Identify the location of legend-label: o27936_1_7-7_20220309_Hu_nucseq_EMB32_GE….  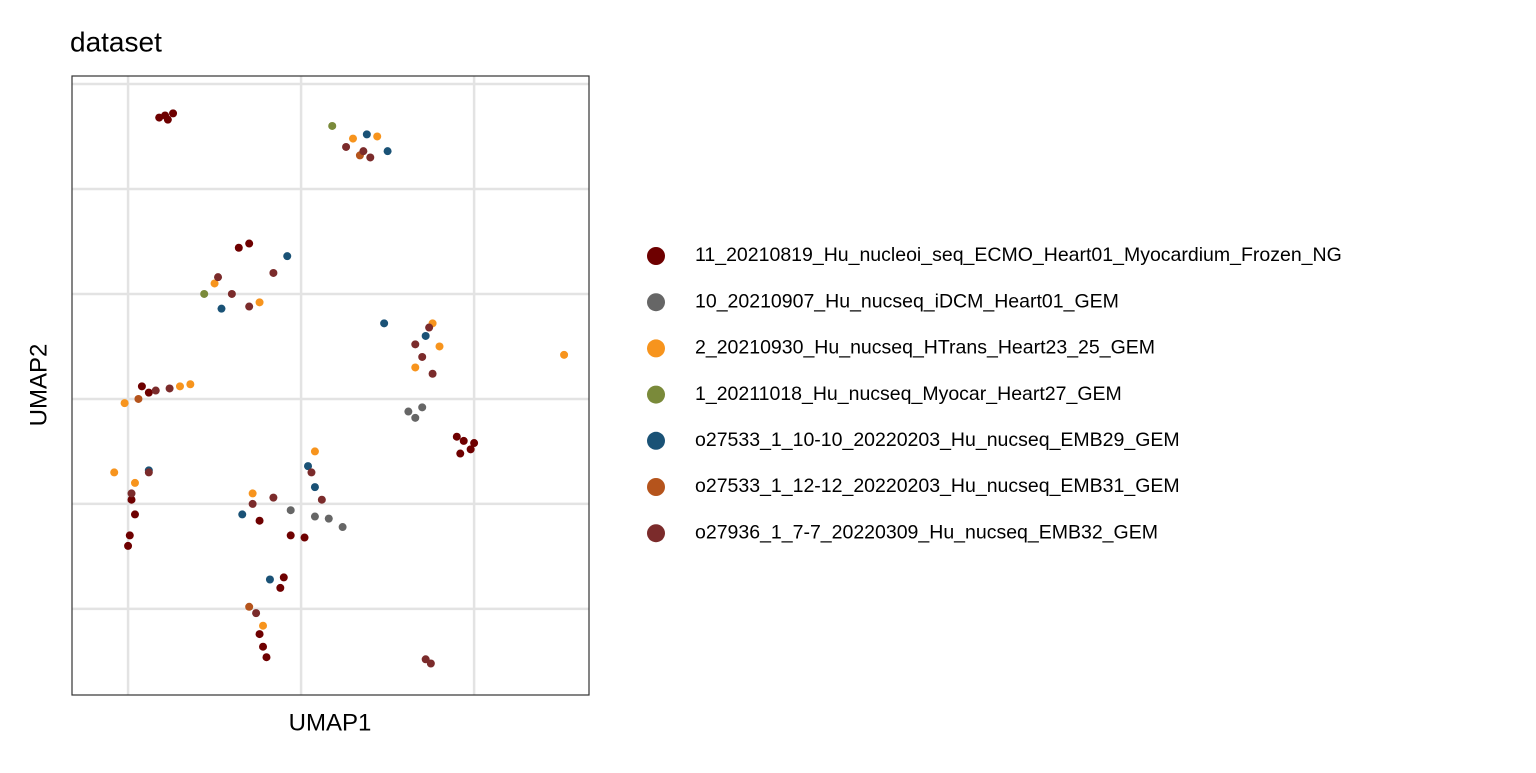
(926, 532).